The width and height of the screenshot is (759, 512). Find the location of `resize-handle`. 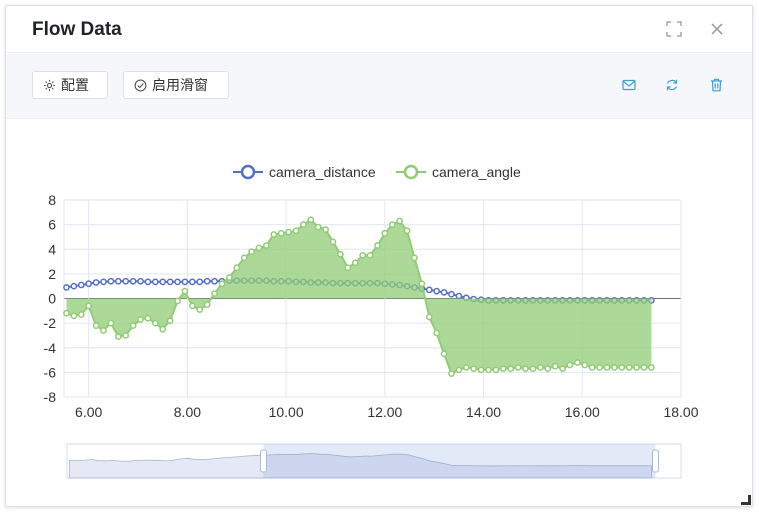

resize-handle is located at coordinates (746, 500).